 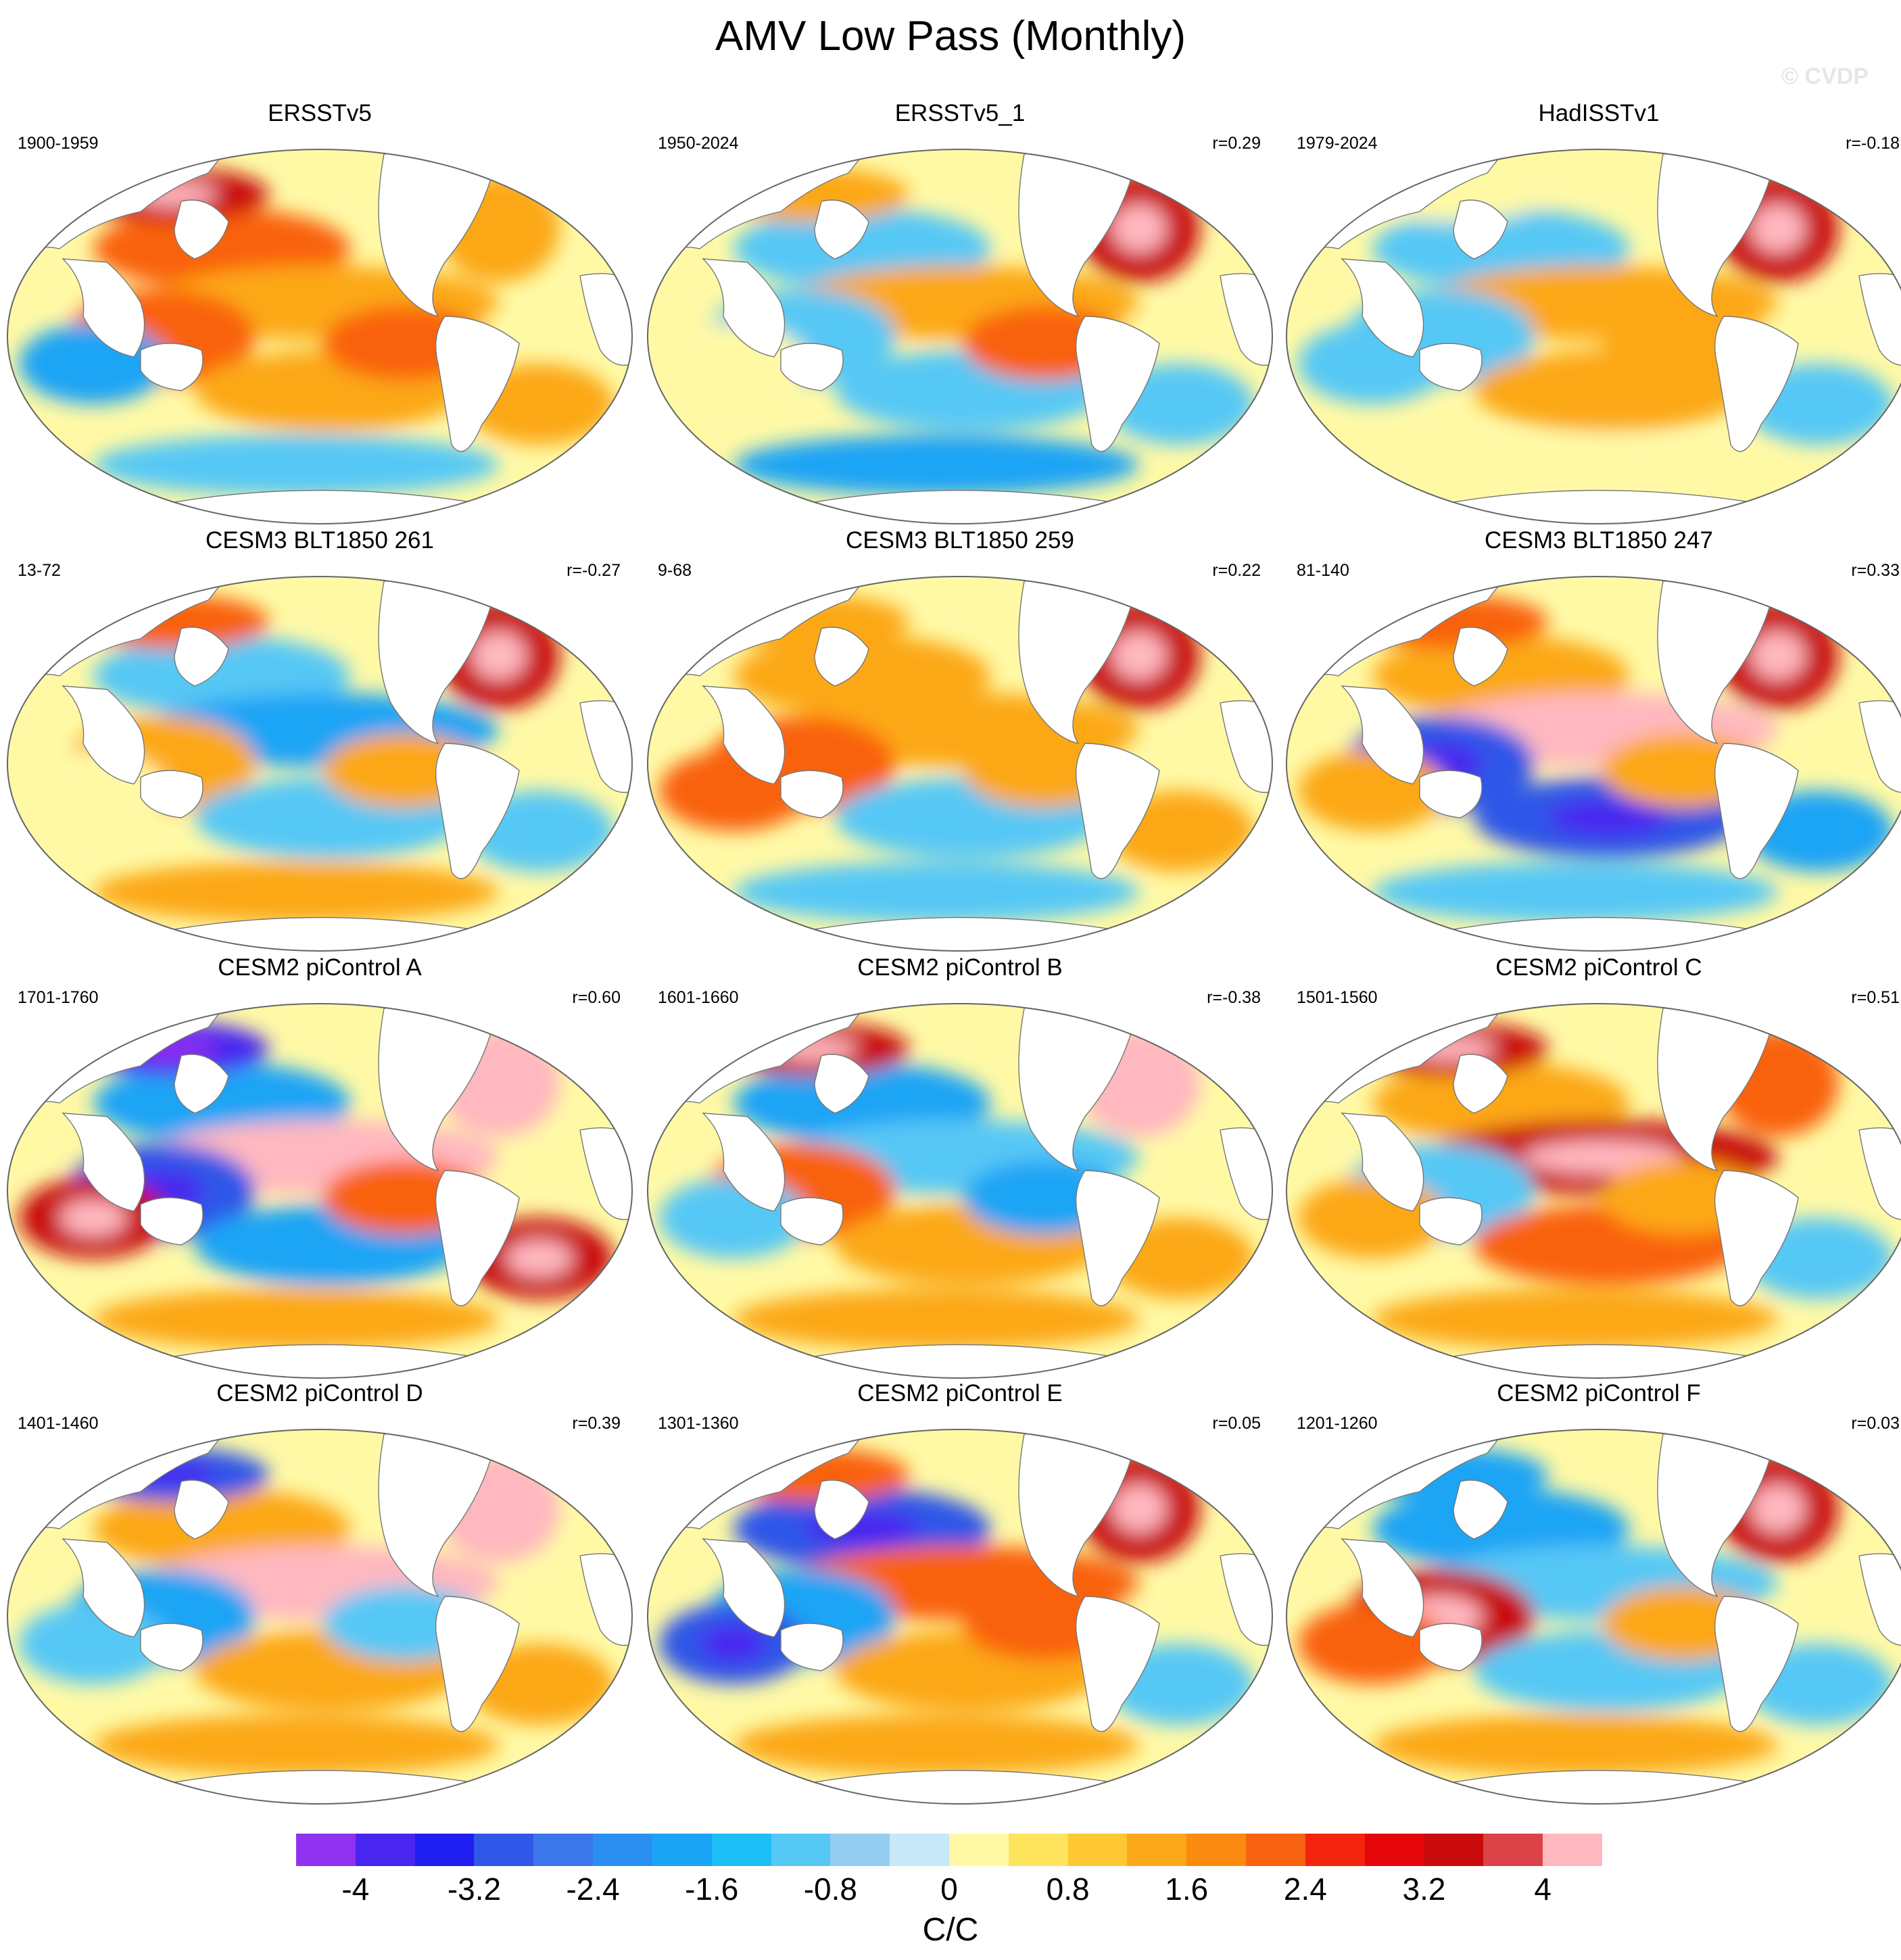 What do you see at coordinates (1599, 1393) in the screenshot?
I see `panel-title: CESM2 piControl F` at bounding box center [1599, 1393].